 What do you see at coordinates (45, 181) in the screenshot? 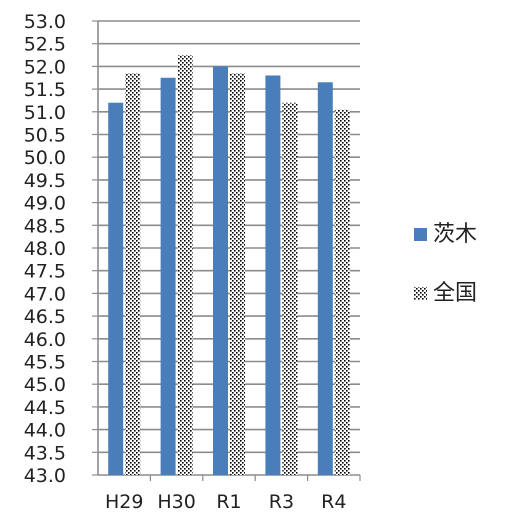
I see `y-tick-label: 49.5` at bounding box center [45, 181].